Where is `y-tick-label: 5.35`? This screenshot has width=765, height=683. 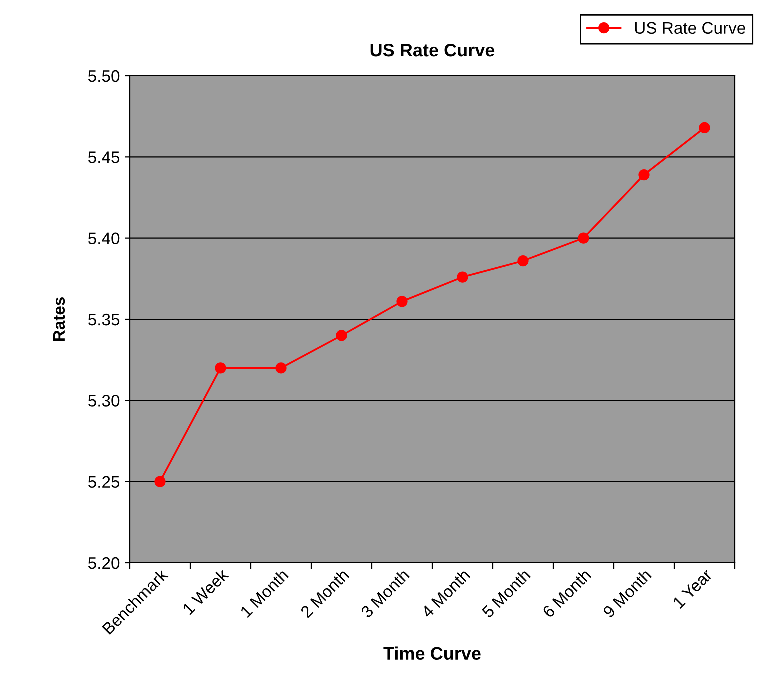 y-tick-label: 5.35 is located at coordinates (104, 320).